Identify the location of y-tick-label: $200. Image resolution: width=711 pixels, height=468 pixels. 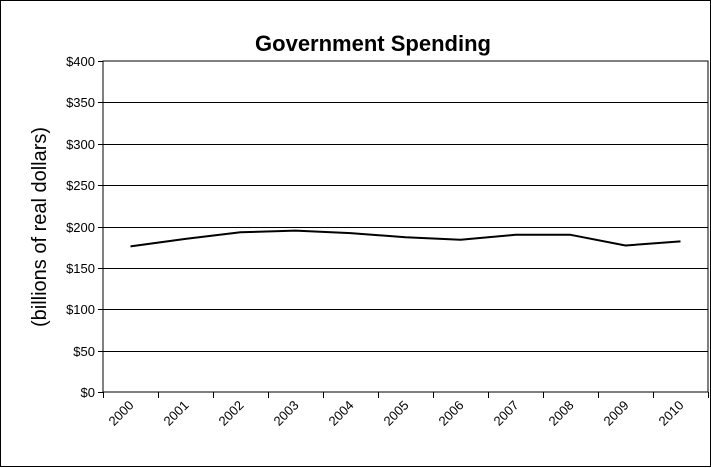
(80, 227).